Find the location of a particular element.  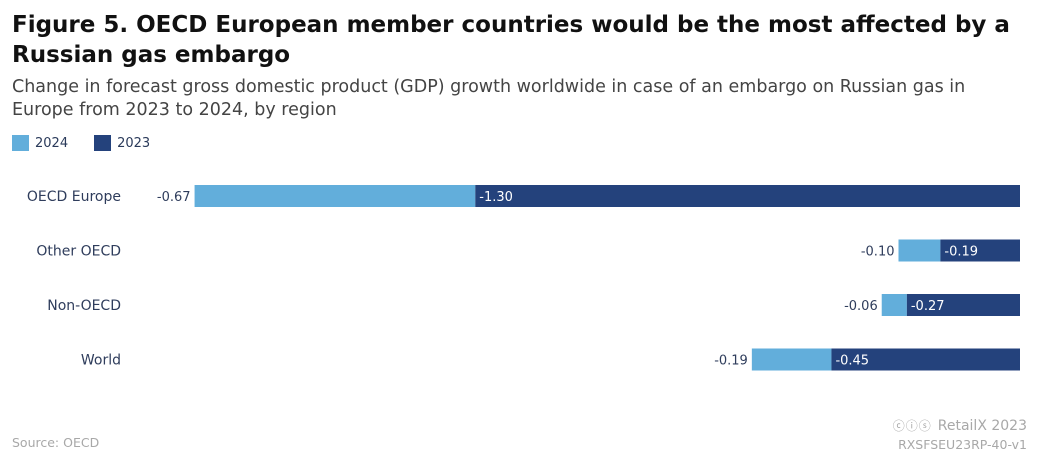

legend: 2024 2023 is located at coordinates (94, 143).